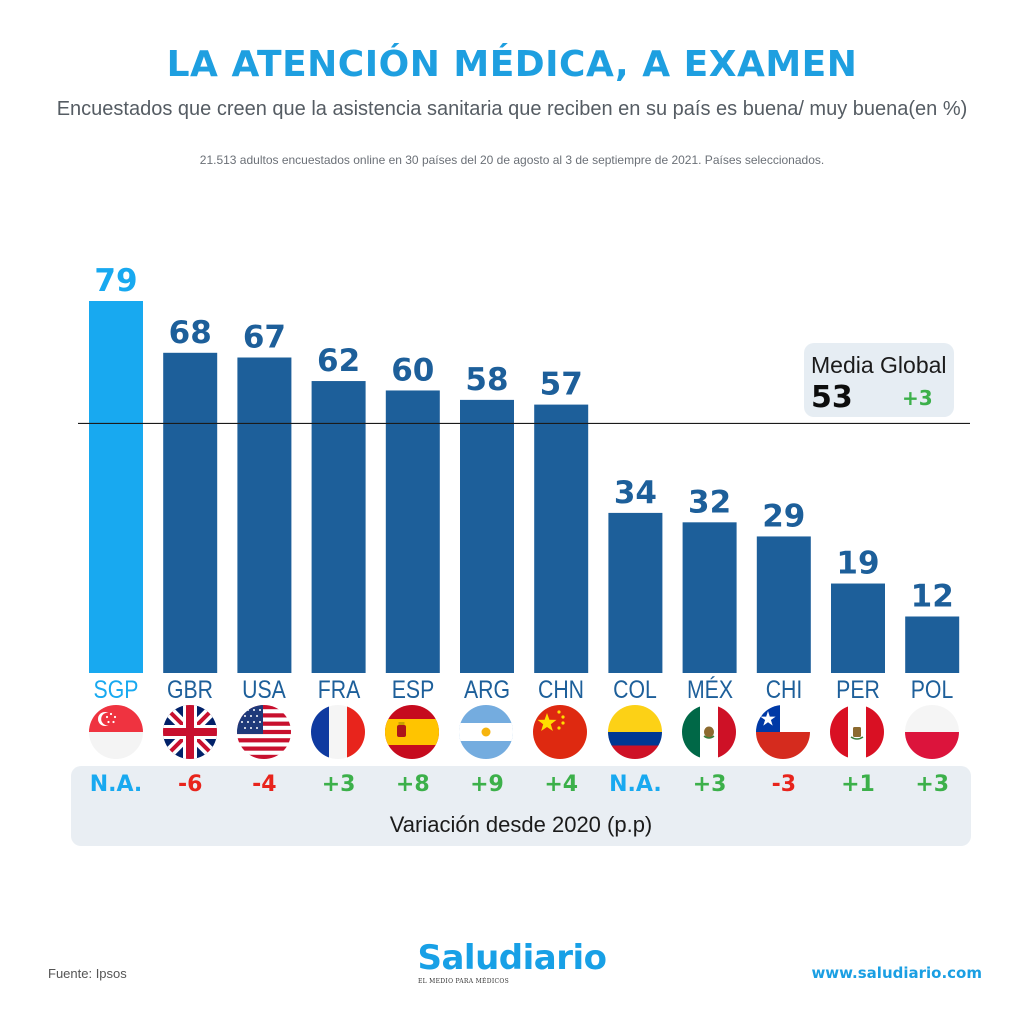 The width and height of the screenshot is (1024, 1024). Describe the element at coordinates (709, 784) in the screenshot. I see `variation-value-MÉX: +3` at that location.